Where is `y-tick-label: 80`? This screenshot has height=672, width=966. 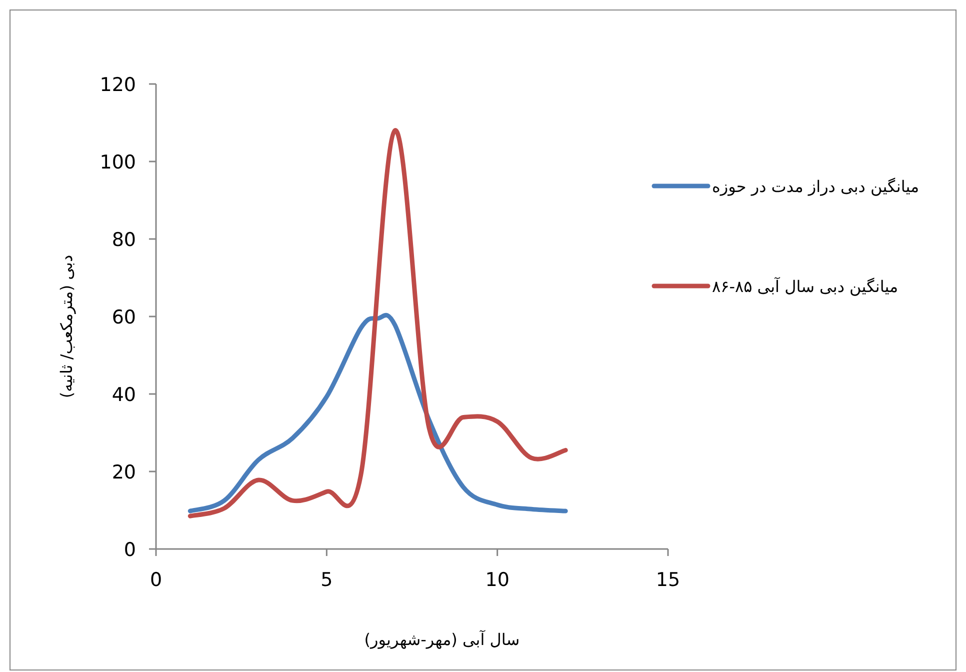 y-tick-label: 80 is located at coordinates (124, 240).